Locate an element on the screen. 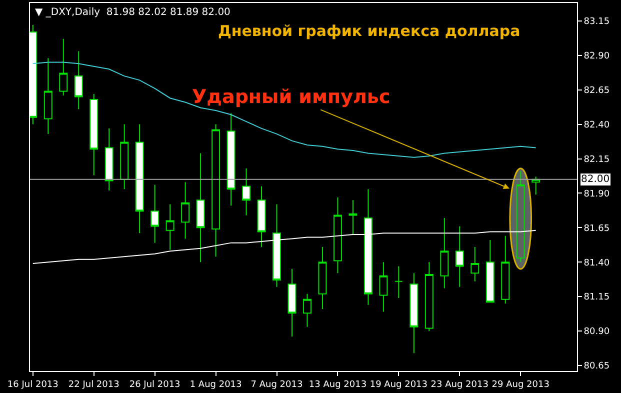 Image resolution: width=621 pixels, height=393 pixels. y-tick-label: 81.40 is located at coordinates (597, 263).